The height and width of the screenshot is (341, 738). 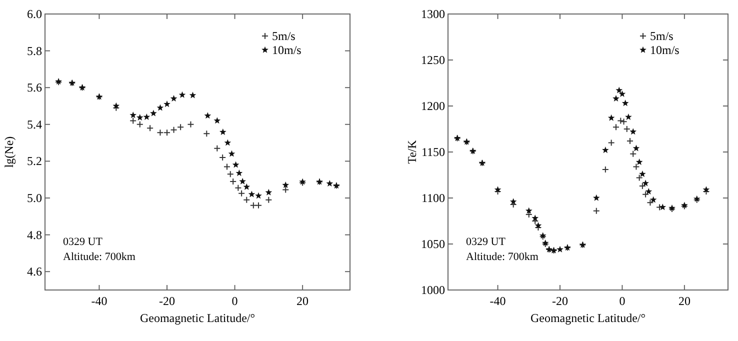 I want to click on y-tick-label: 1250, so click(x=433, y=60).